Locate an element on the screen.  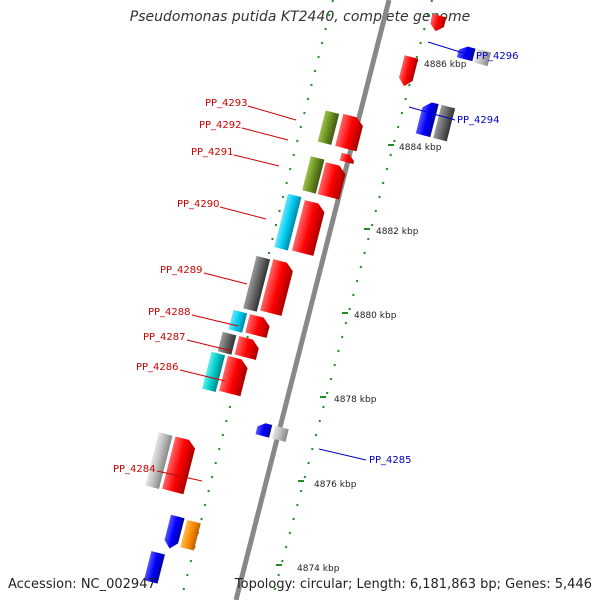
gene-label: PP_4284 is located at coordinates (134, 469).